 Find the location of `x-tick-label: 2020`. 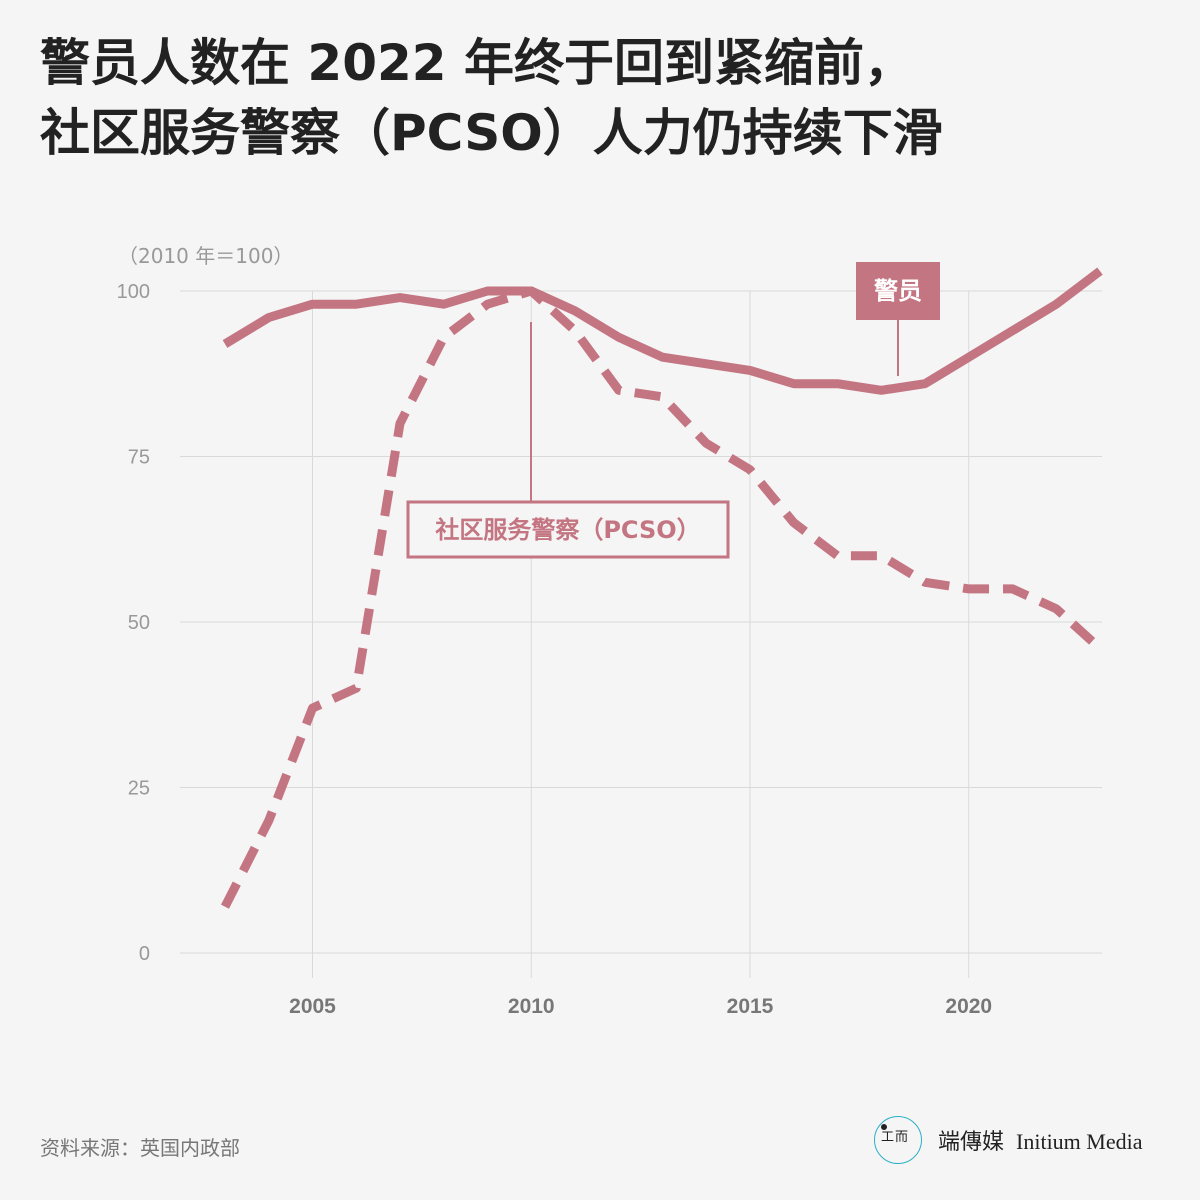

x-tick-label: 2020 is located at coordinates (968, 1006).